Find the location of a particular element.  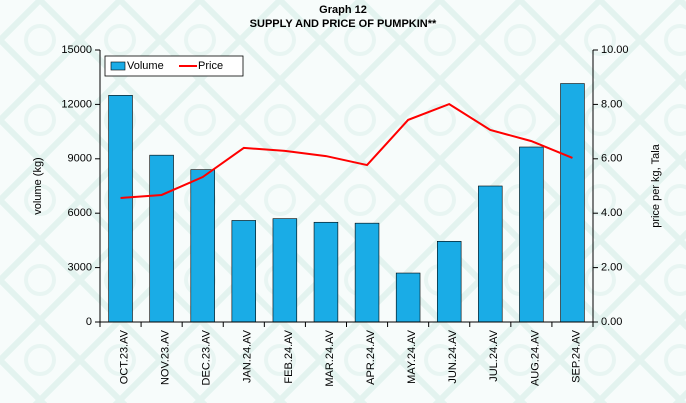

chart-subtitle: SUPPLY AND PRICE OF PUMPKIN** is located at coordinates (343, 24).